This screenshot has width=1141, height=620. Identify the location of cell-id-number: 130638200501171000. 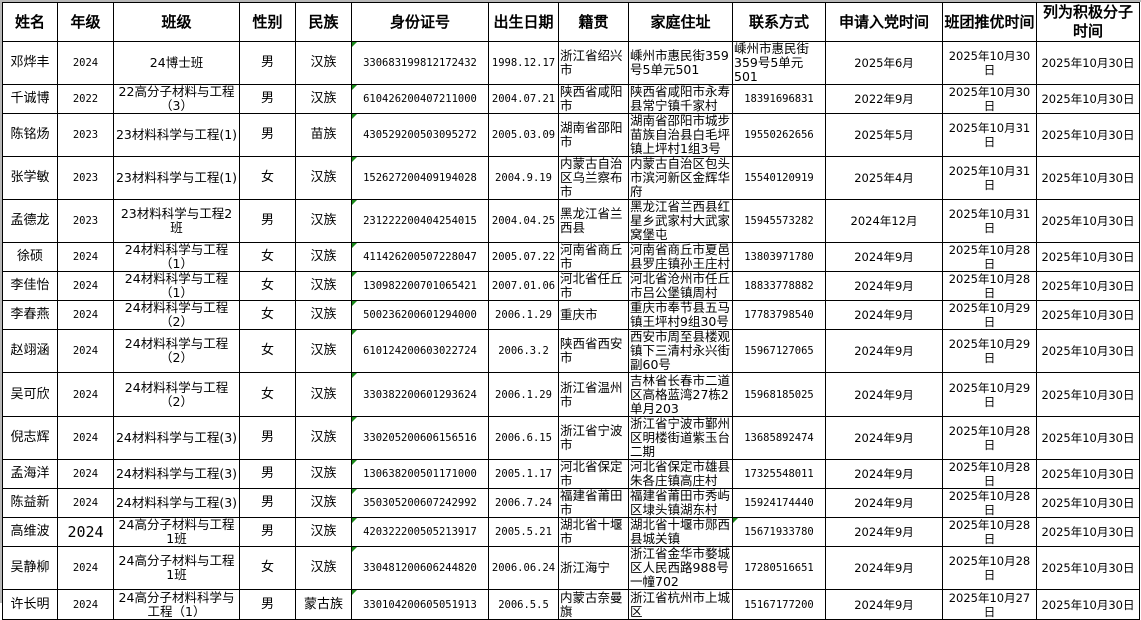
(420, 474).